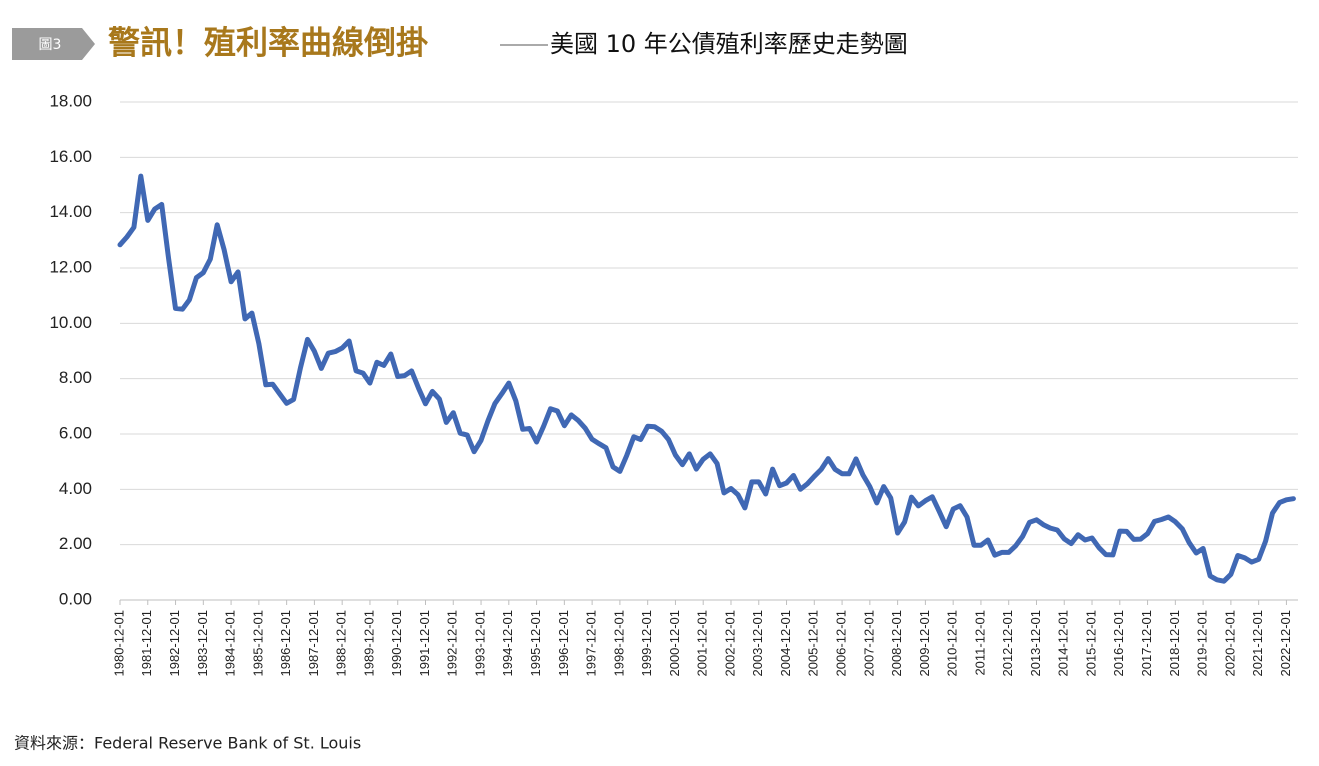  I want to click on x-tick-label: 1989-12-01, so click(368, 643).